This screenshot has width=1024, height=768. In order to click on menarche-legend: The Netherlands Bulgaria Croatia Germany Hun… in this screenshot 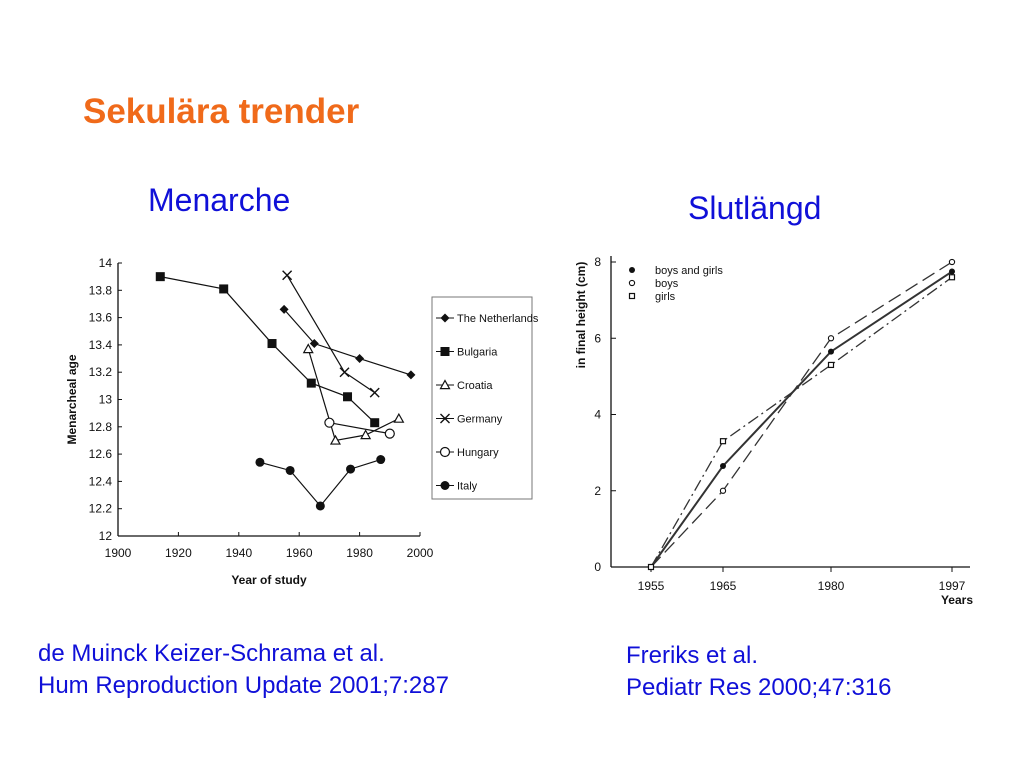, I will do `click(485, 398)`.